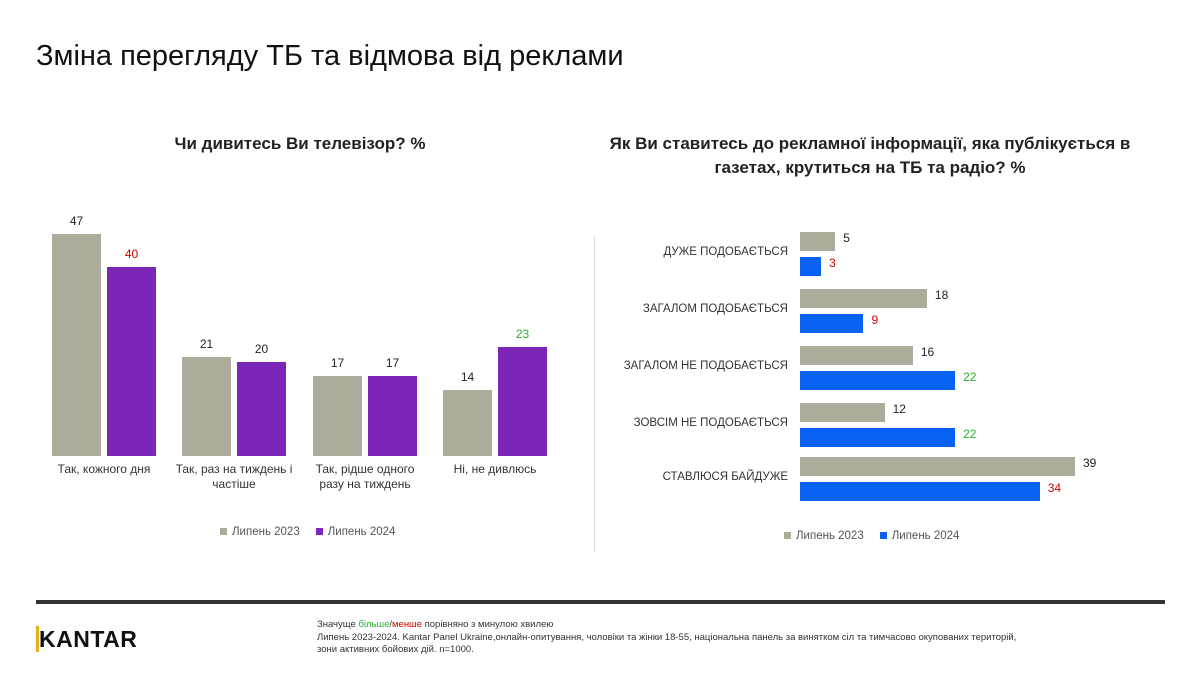  I want to click on kantar-logo: KANTAR, so click(86, 639).